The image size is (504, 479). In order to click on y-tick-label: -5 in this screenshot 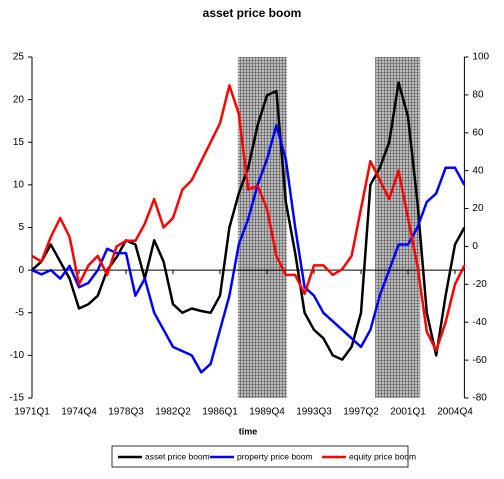, I will do `click(19, 312)`.